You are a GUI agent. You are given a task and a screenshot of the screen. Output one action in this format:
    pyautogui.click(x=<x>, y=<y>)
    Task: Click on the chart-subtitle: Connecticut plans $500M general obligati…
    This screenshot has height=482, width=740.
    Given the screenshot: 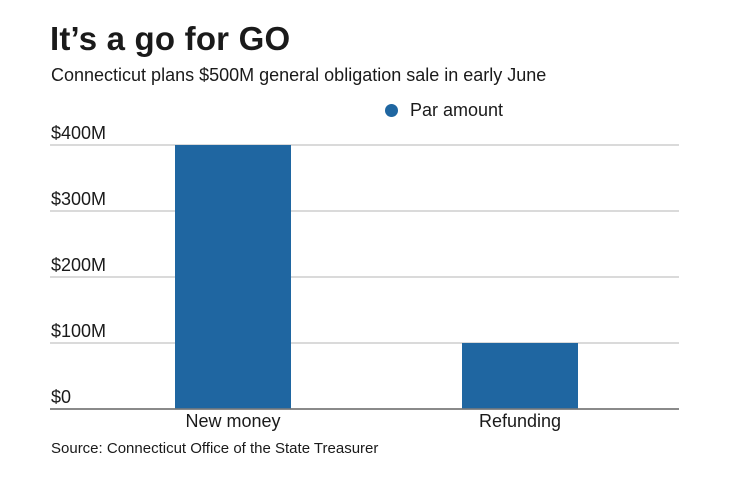 What is the action you would take?
    pyautogui.click(x=299, y=75)
    